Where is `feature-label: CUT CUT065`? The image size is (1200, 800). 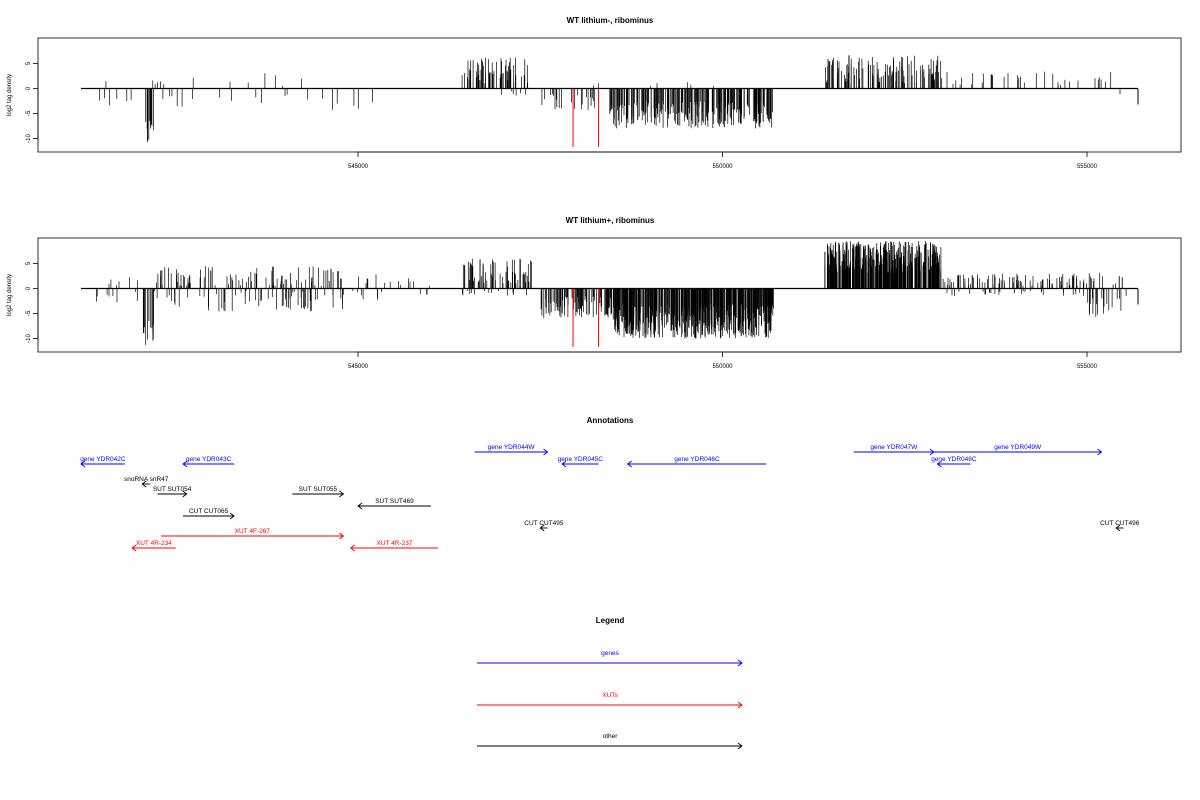 feature-label: CUT CUT065 is located at coordinates (209, 511).